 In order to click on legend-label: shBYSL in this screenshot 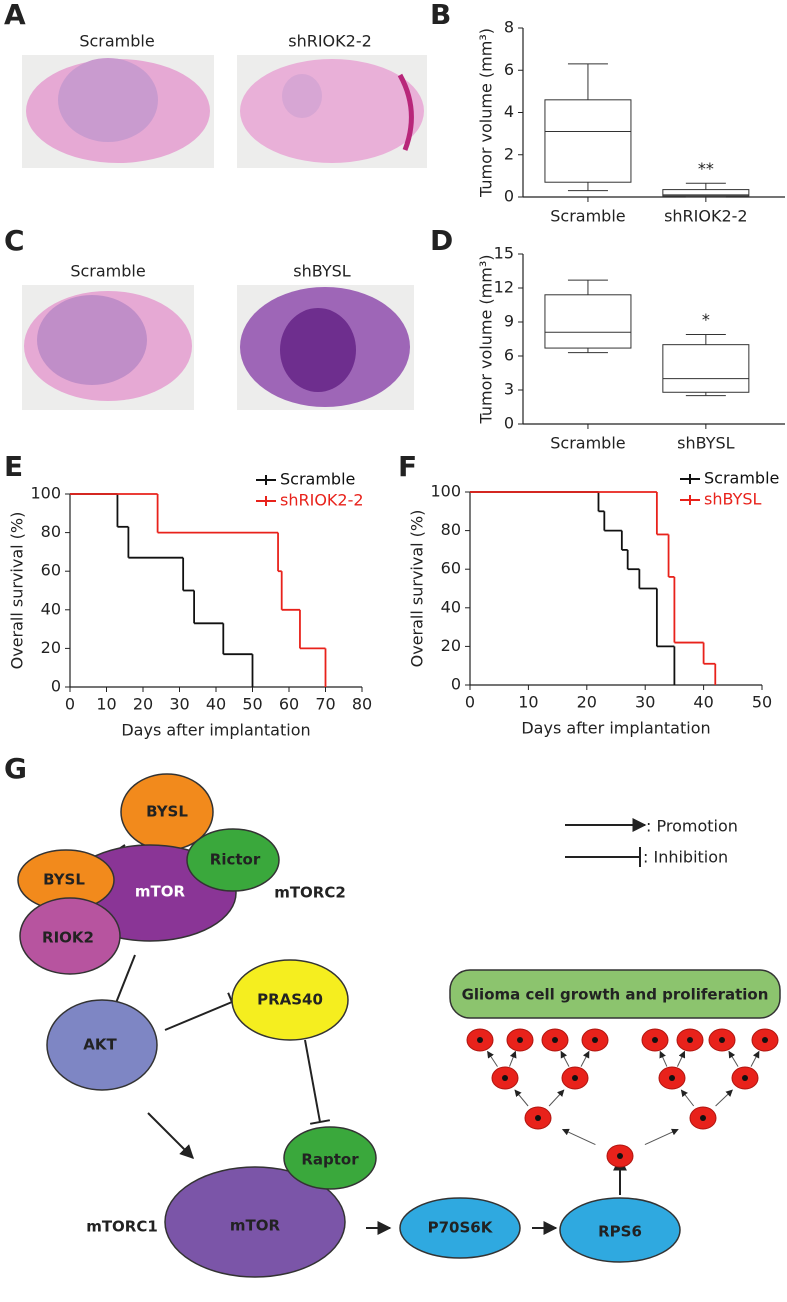, I will do `click(733, 499)`.